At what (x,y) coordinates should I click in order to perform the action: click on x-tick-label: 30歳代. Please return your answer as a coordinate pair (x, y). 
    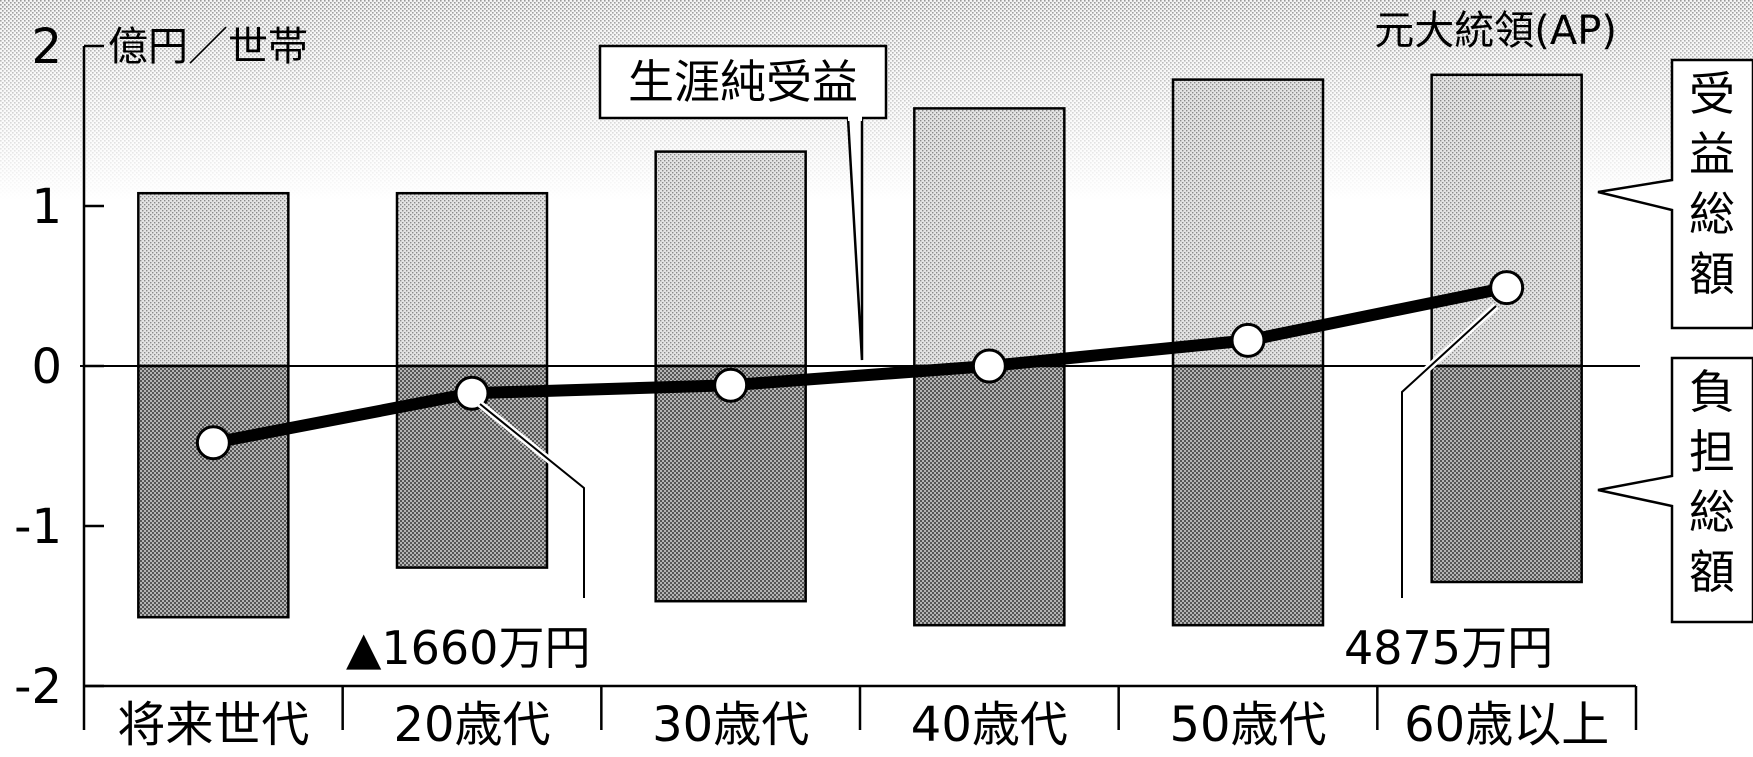
    Looking at the image, I should click on (730, 725).